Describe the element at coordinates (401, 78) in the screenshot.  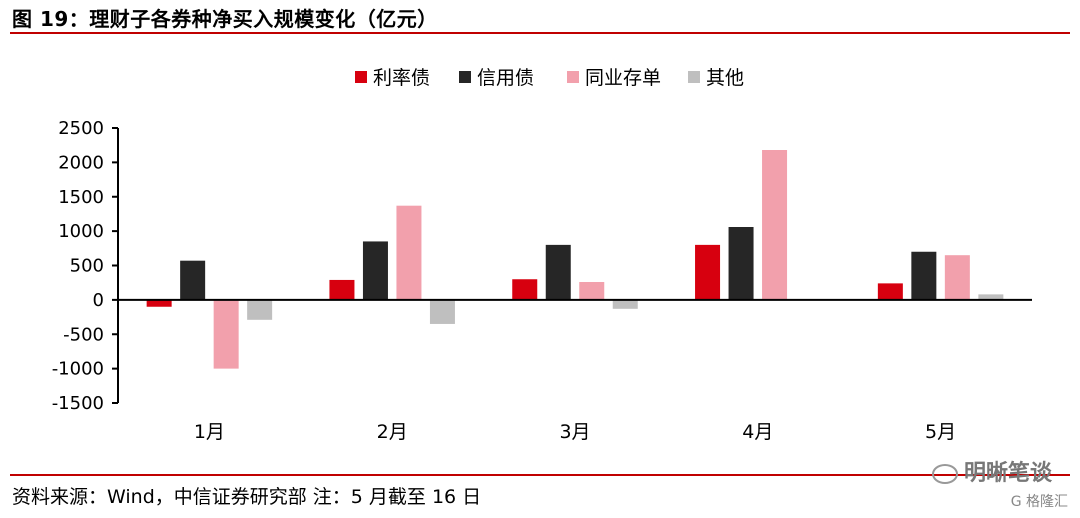
I see `legend-label: 利率债` at that location.